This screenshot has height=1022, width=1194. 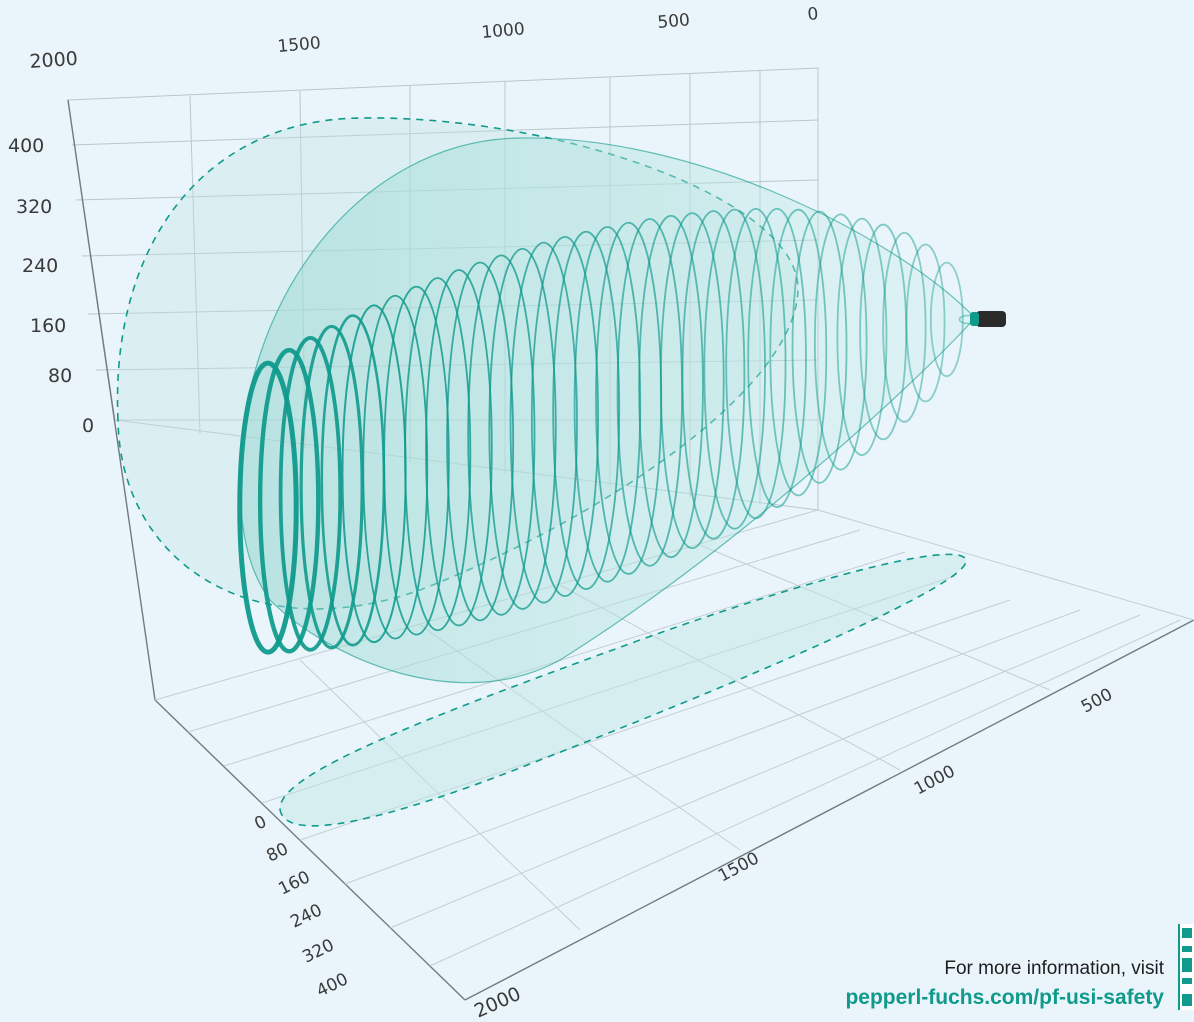 What do you see at coordinates (739, 867) in the screenshot?
I see `floor-right-tick: 1500` at bounding box center [739, 867].